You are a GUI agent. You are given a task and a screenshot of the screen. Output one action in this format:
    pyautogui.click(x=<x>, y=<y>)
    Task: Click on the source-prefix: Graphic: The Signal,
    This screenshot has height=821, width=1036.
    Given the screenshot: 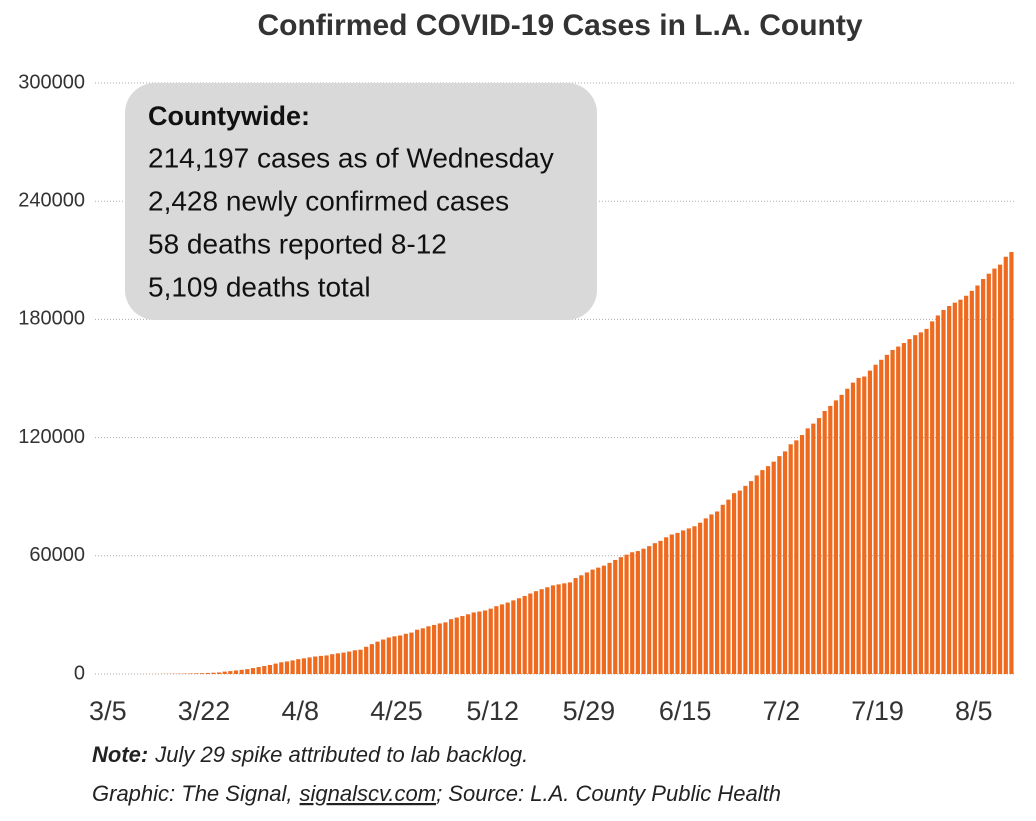 What is the action you would take?
    pyautogui.click(x=192, y=793)
    